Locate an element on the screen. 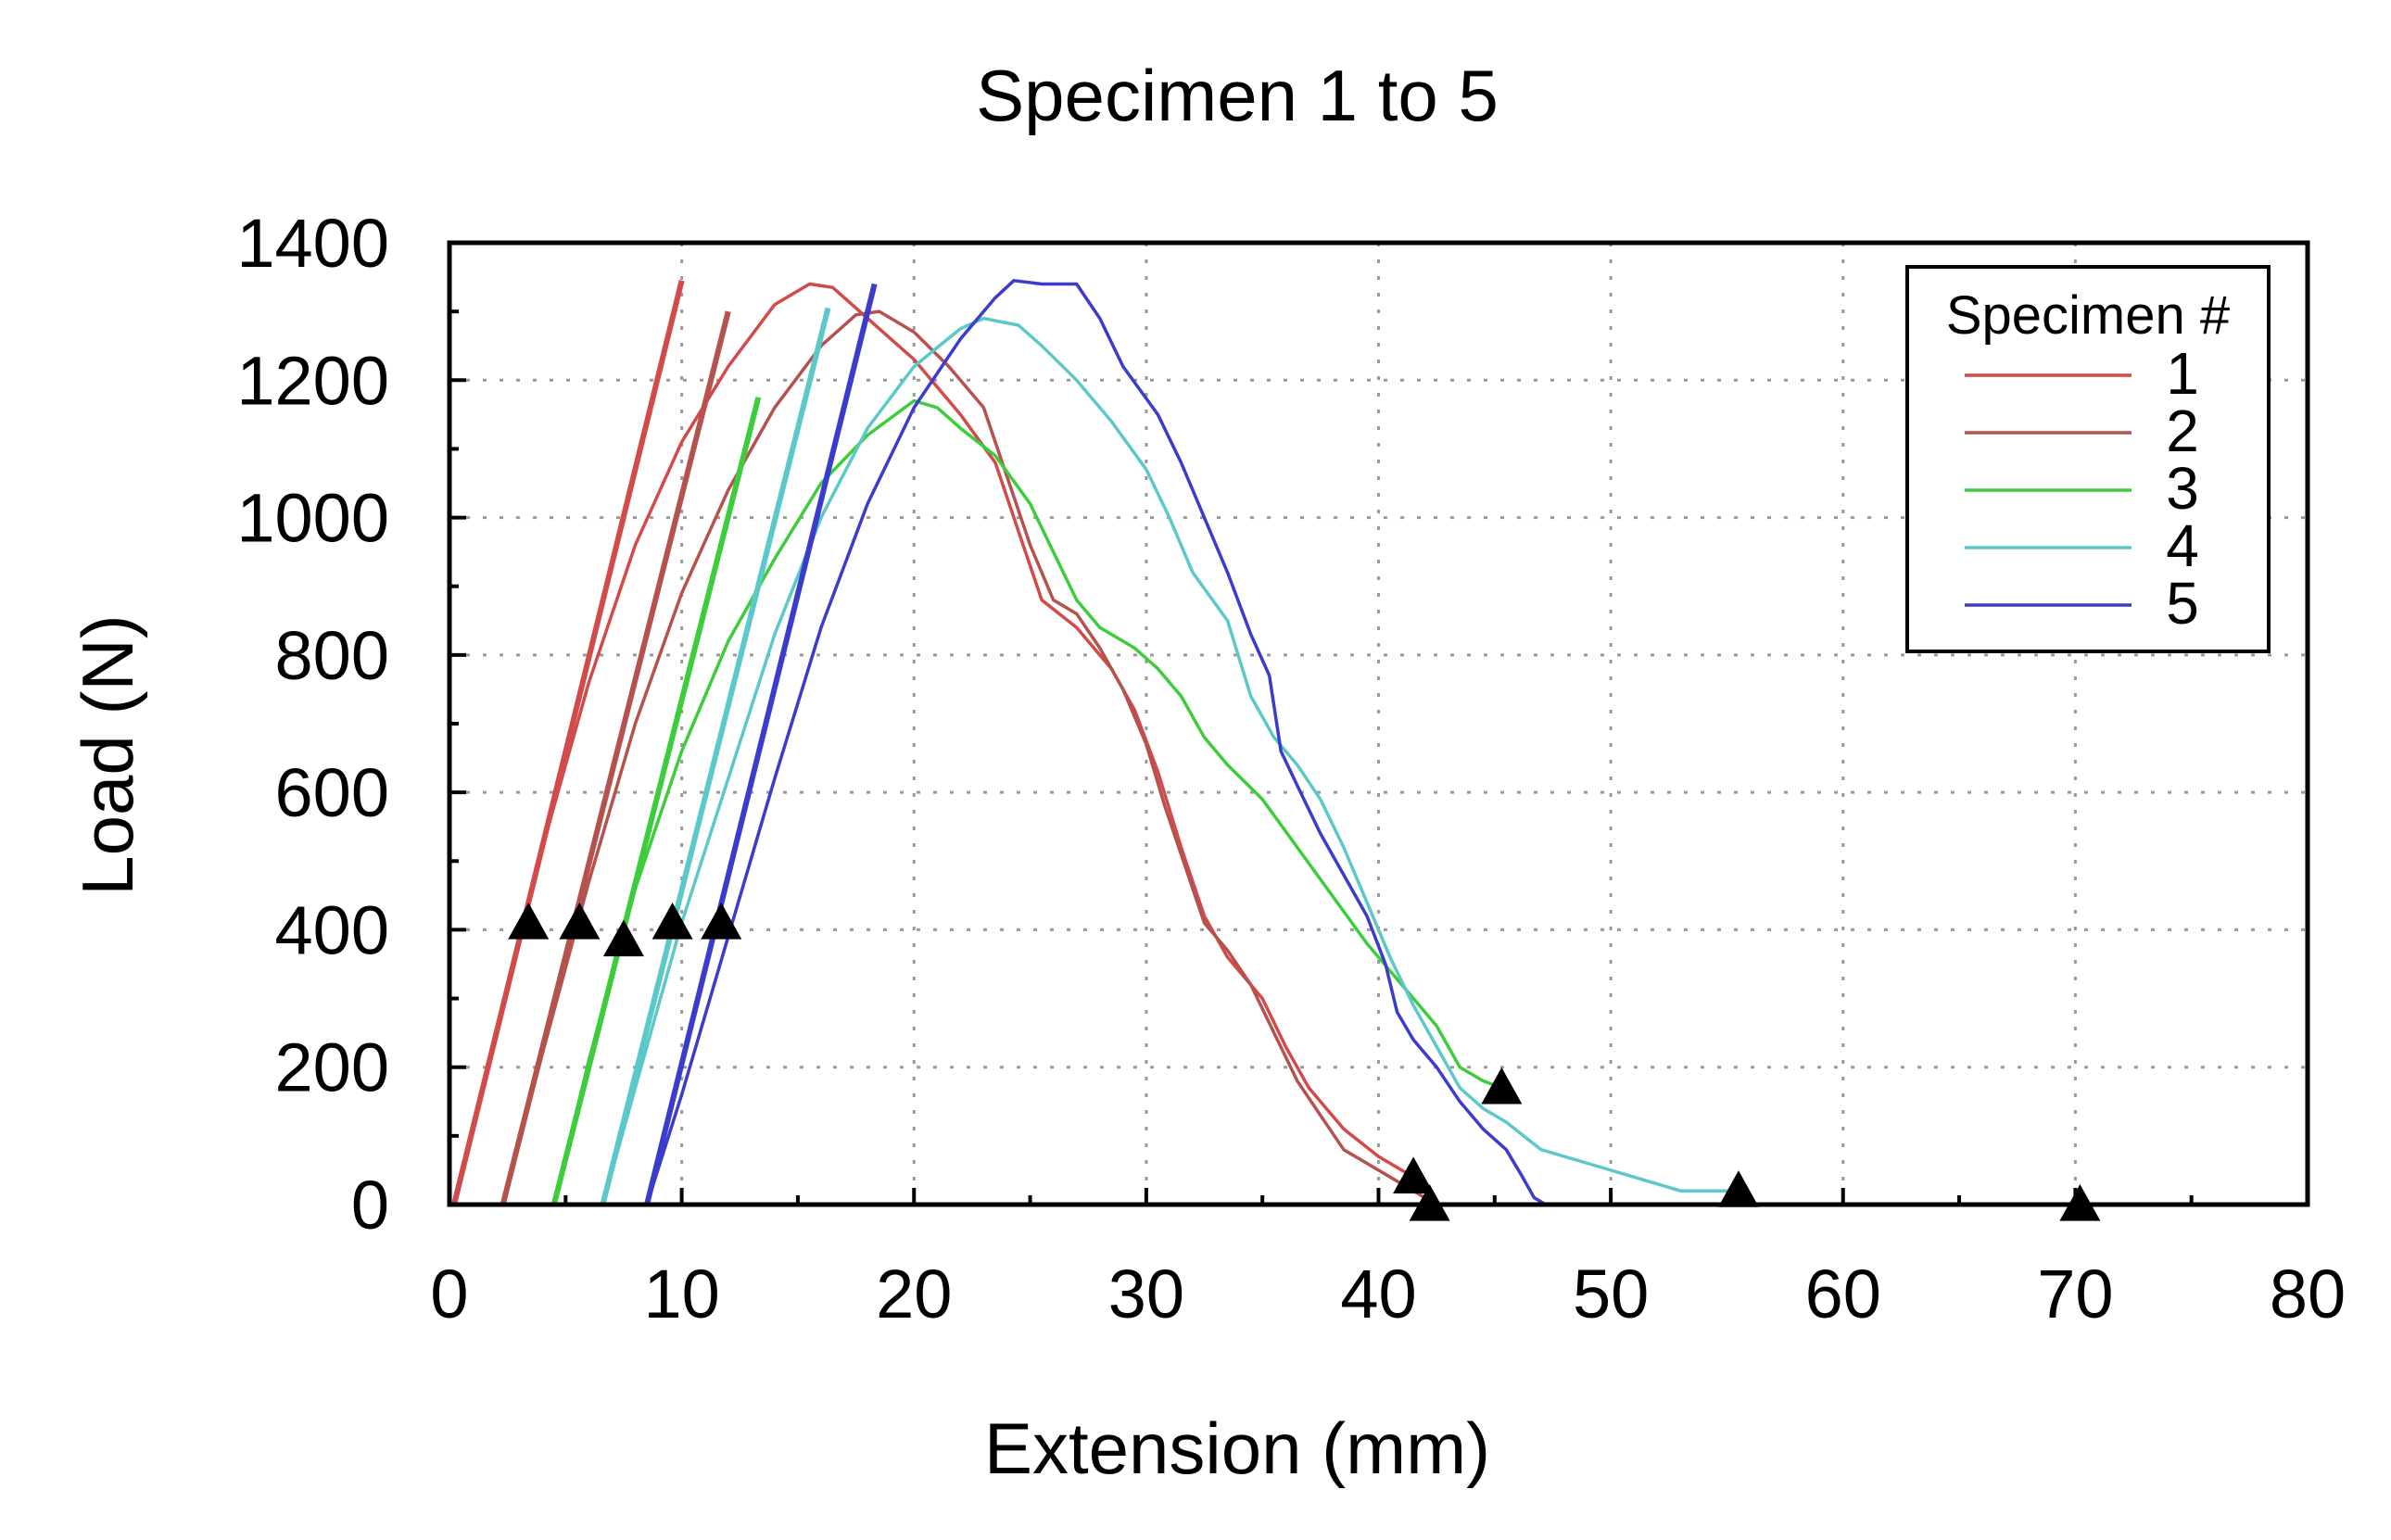 The width and height of the screenshot is (2391, 1540). series-3-reference-marker is located at coordinates (623, 938).